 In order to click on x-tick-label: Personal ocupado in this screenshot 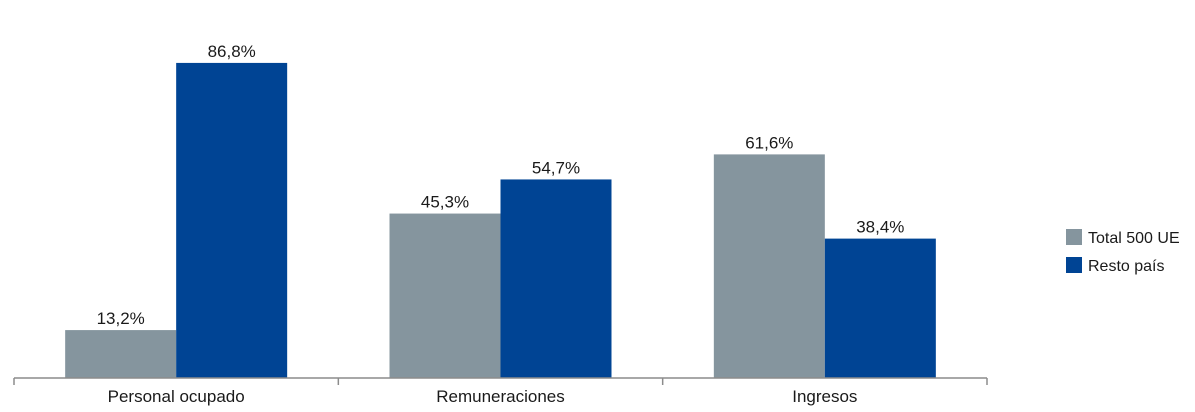, I will do `click(176, 396)`.